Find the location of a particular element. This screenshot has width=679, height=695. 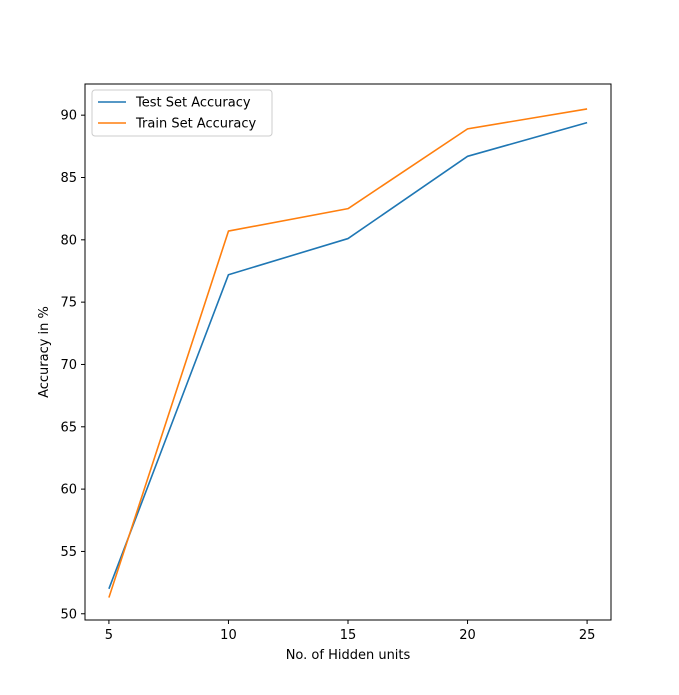

y-tick-label: 65 is located at coordinates (68, 427).